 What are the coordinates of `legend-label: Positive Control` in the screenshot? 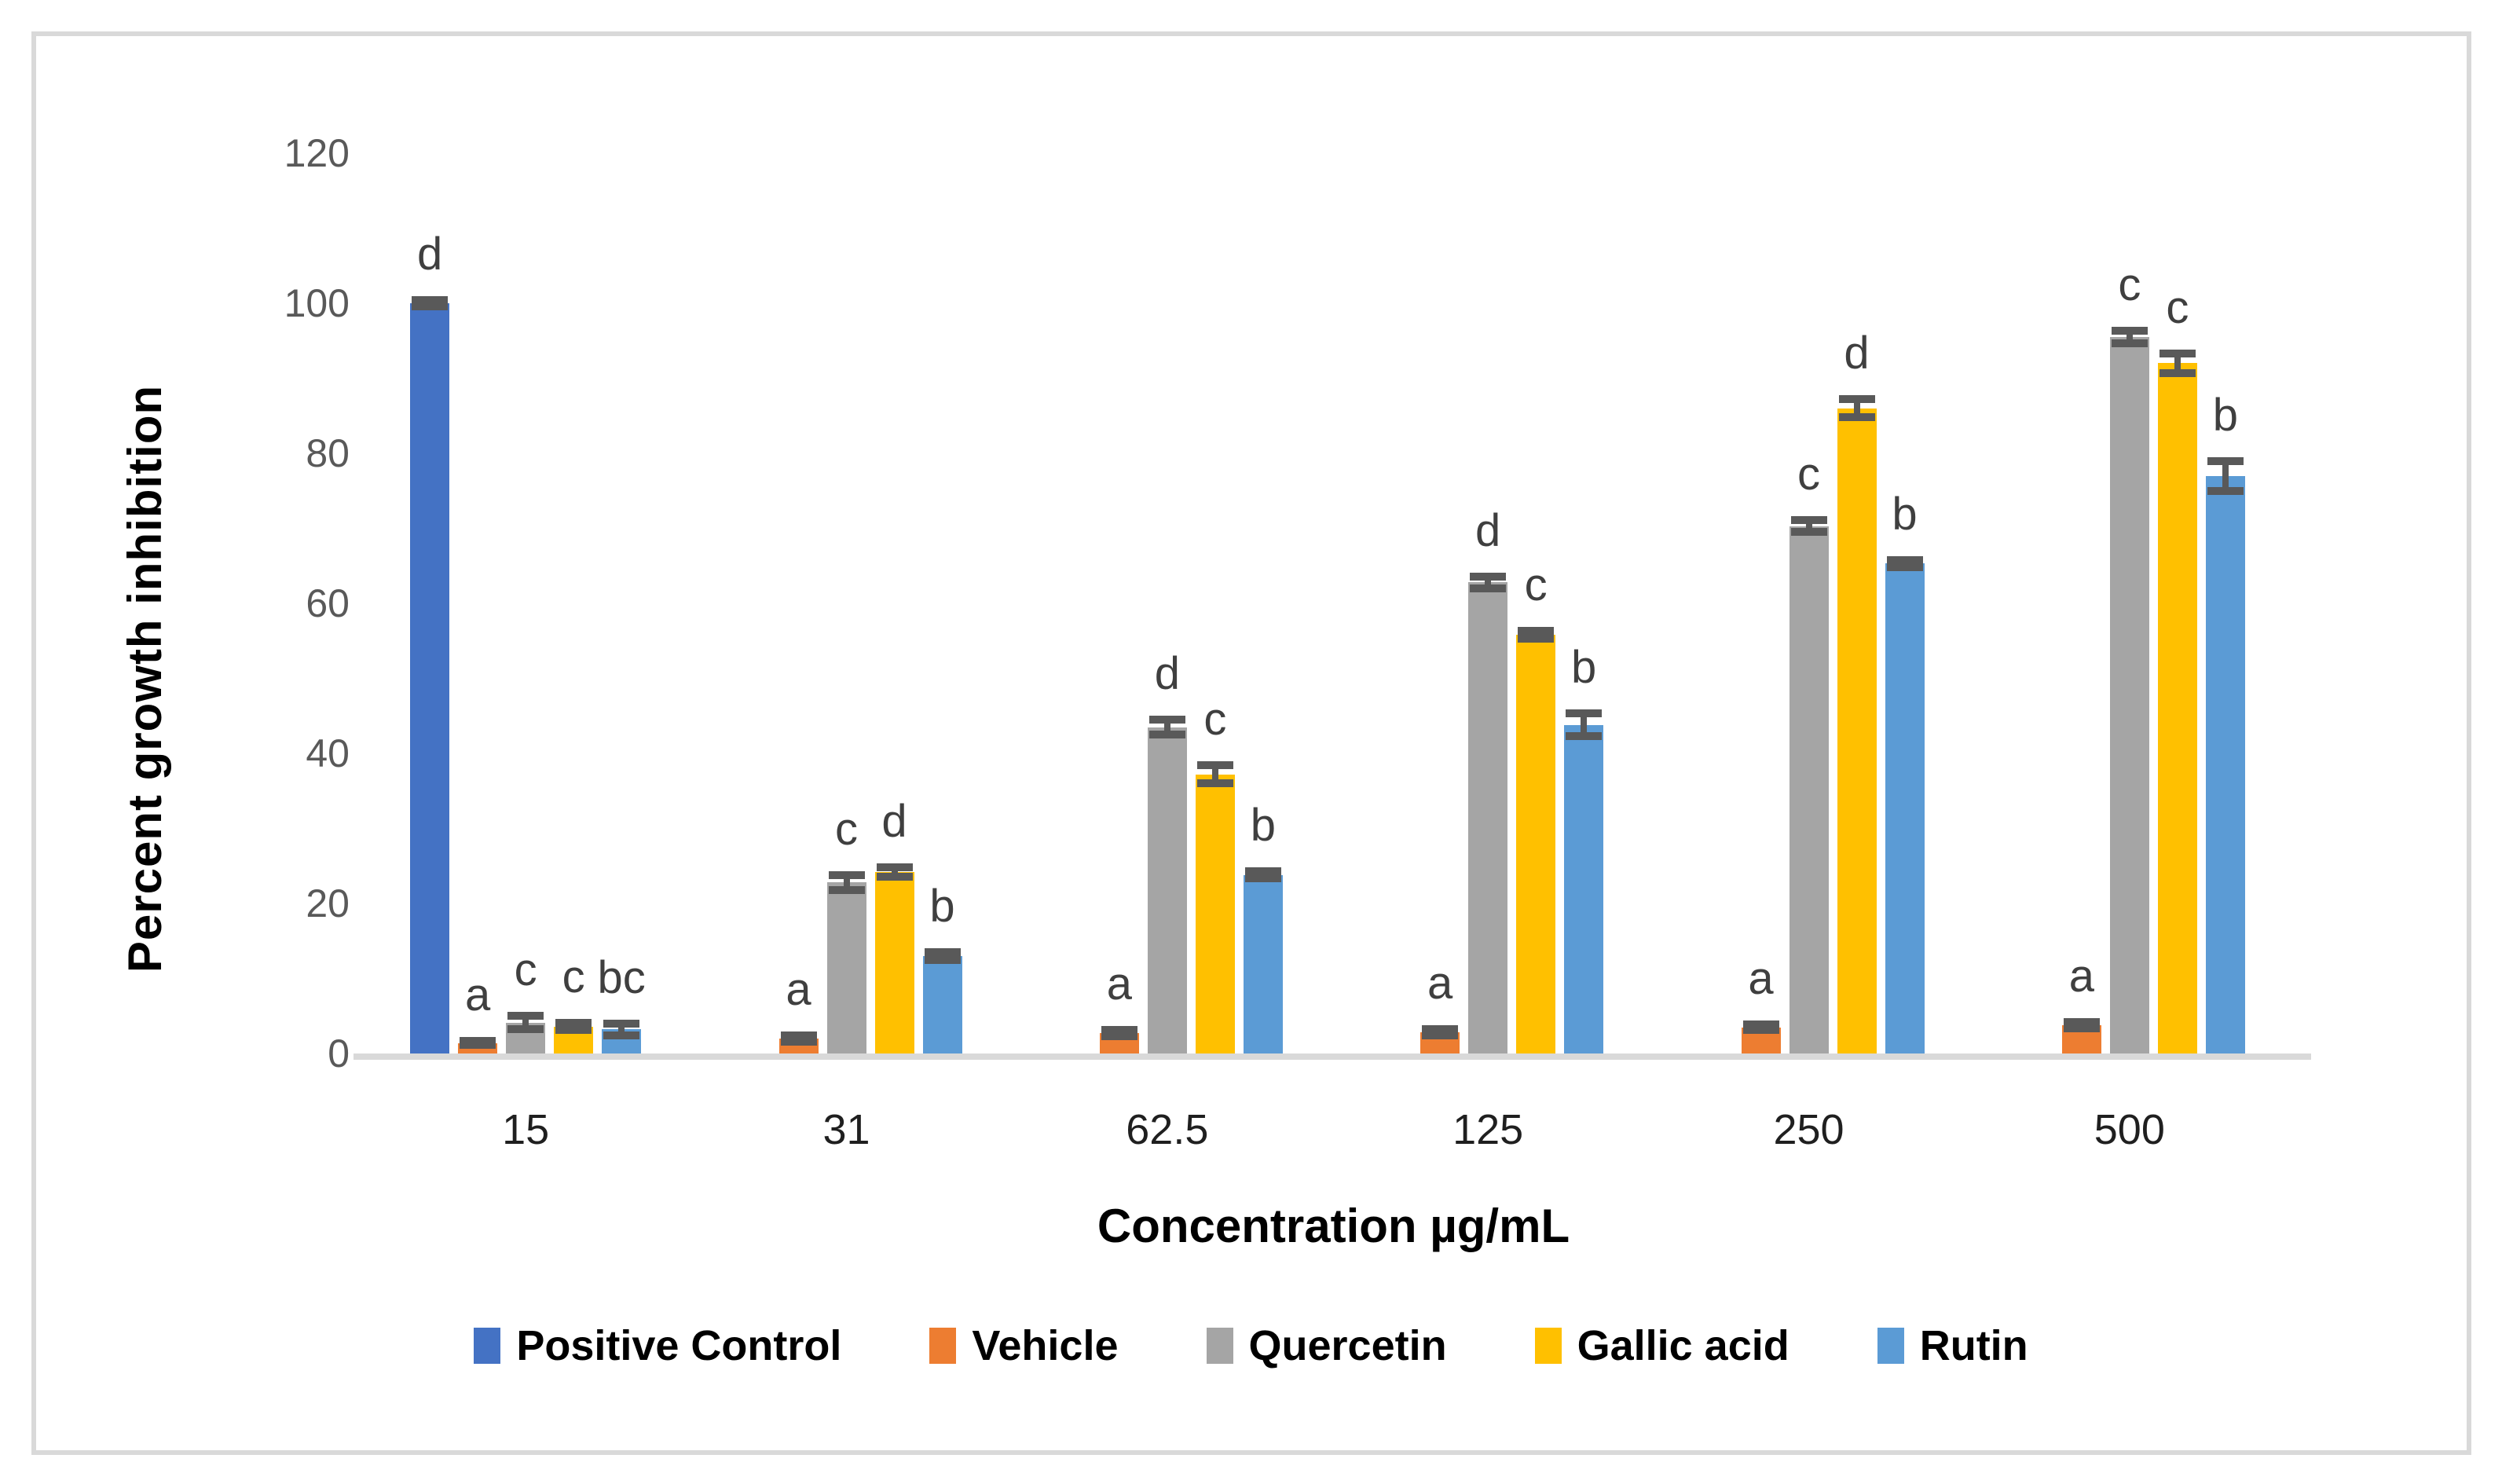 It's located at (679, 1345).